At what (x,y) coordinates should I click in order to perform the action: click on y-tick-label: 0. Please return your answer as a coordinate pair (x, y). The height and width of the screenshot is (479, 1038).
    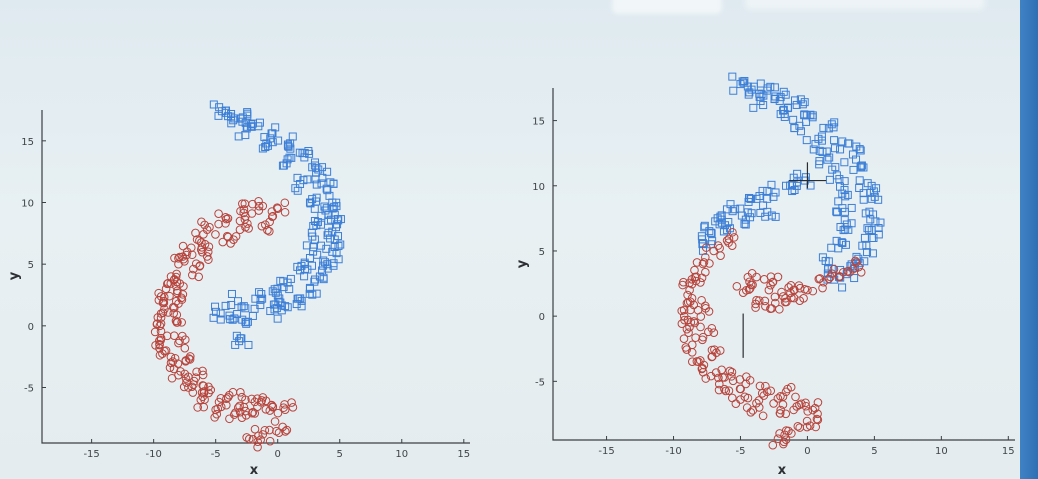
    Looking at the image, I should click on (542, 317).